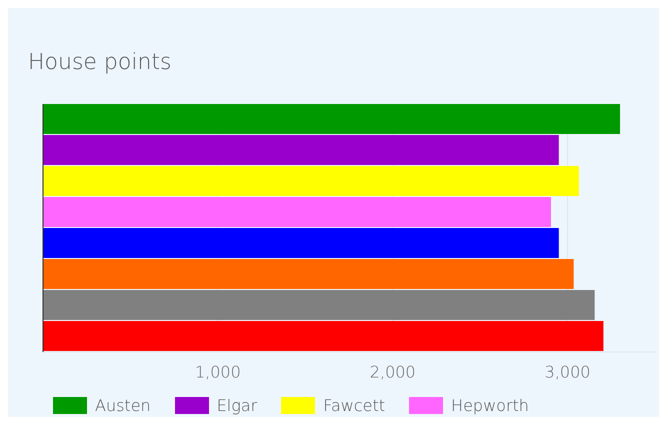 The image size is (667, 425). What do you see at coordinates (217, 372) in the screenshot?
I see `x-tick-label: 1,000` at bounding box center [217, 372].